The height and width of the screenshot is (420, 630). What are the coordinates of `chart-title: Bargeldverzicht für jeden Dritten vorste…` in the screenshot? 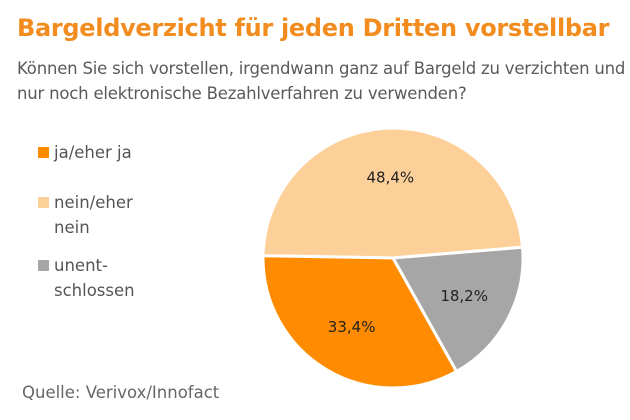 It's located at (313, 28).